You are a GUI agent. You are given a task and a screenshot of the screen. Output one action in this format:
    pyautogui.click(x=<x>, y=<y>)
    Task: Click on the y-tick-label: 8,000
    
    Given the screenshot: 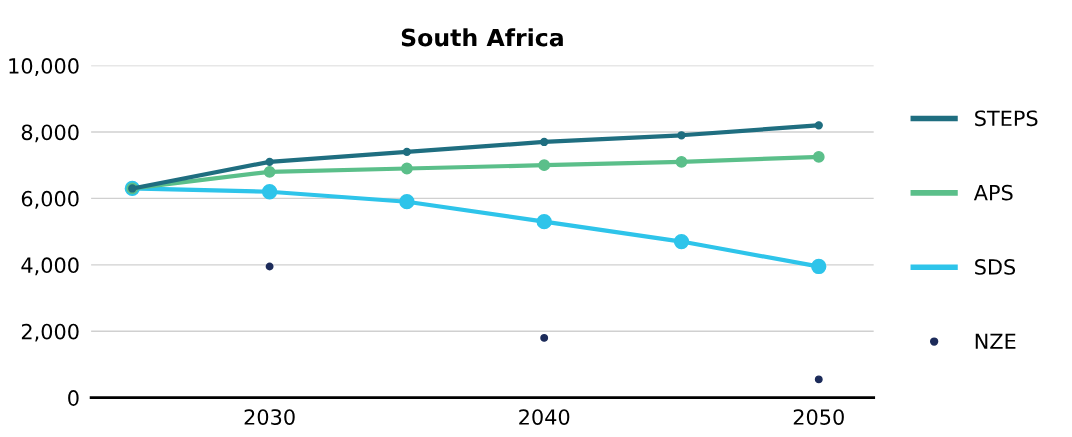 What is the action you would take?
    pyautogui.click(x=50, y=133)
    